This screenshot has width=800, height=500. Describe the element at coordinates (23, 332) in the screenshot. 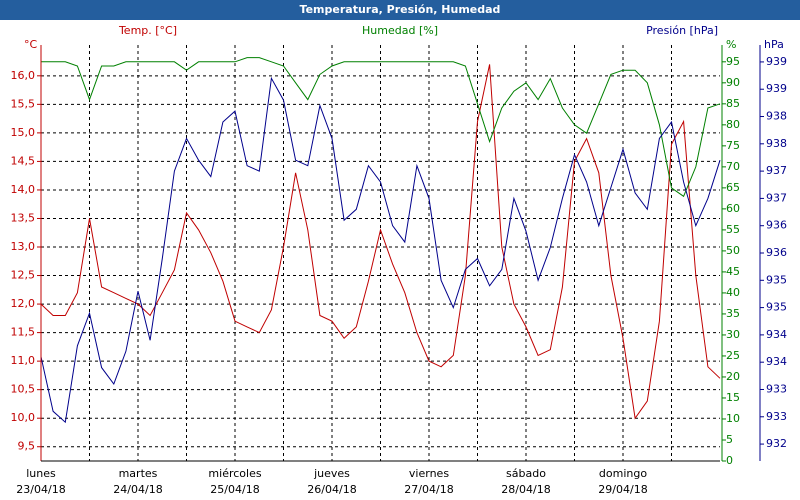

I see `y-tick-label: 11,5` at that location.